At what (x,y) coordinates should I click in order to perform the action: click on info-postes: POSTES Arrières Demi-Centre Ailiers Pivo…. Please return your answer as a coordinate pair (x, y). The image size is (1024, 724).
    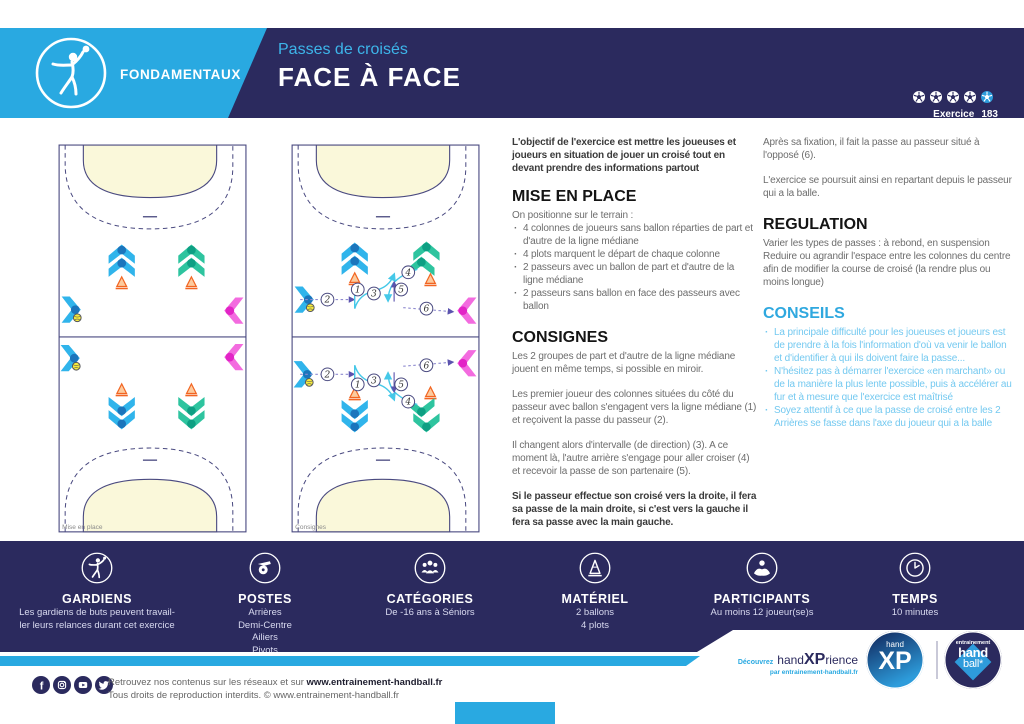
    Looking at the image, I should click on (265, 603).